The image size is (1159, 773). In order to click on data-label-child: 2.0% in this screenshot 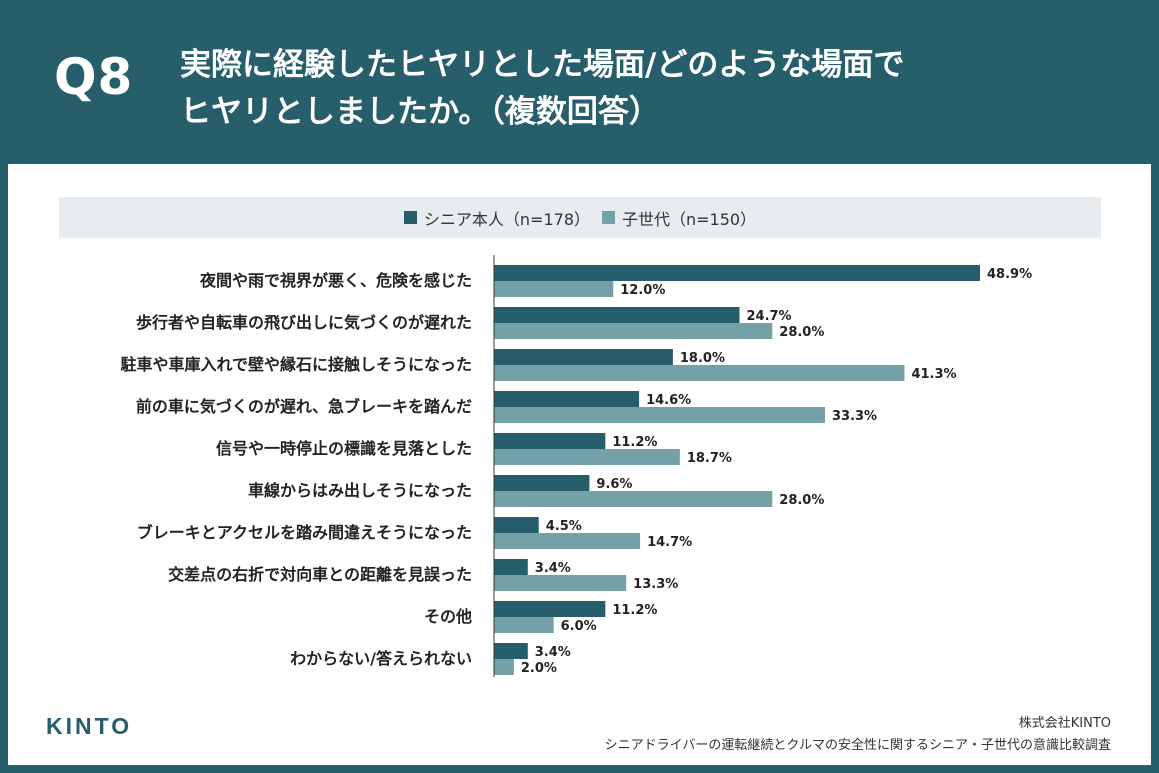, I will do `click(539, 668)`.